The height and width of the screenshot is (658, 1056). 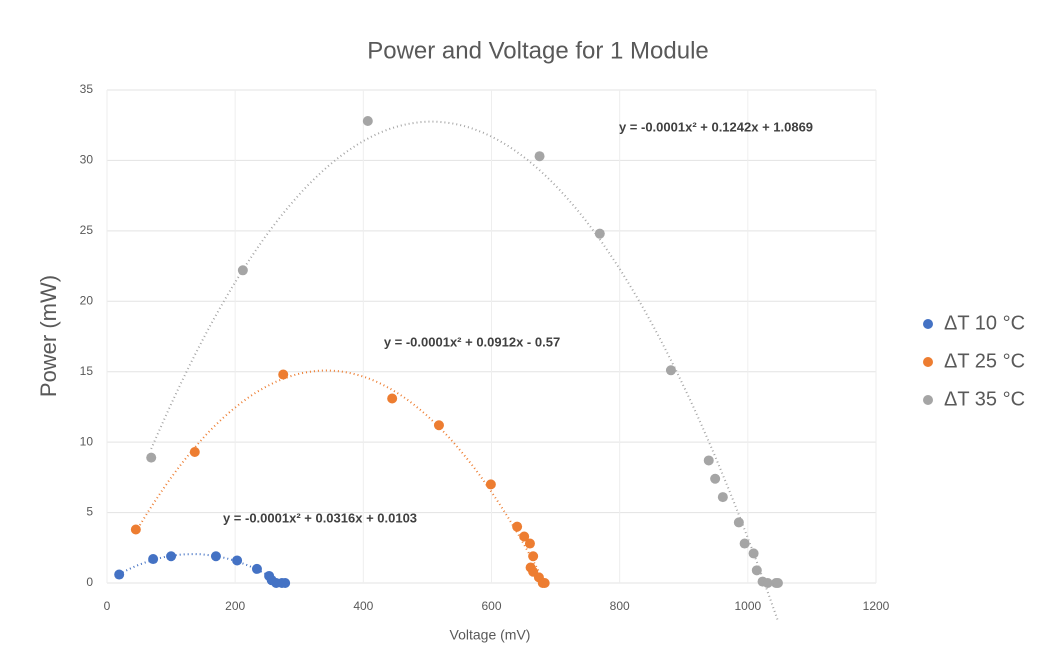 I want to click on legend-label: ΔT 25 °C, so click(x=984, y=361).